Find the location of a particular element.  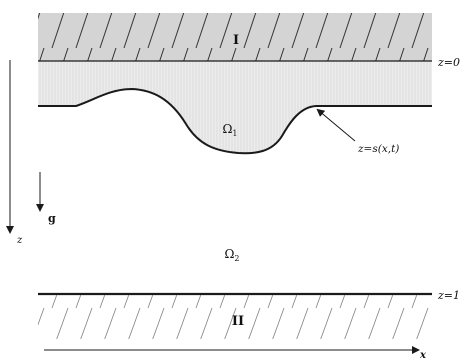

upper-plate is located at coordinates (235, 37).